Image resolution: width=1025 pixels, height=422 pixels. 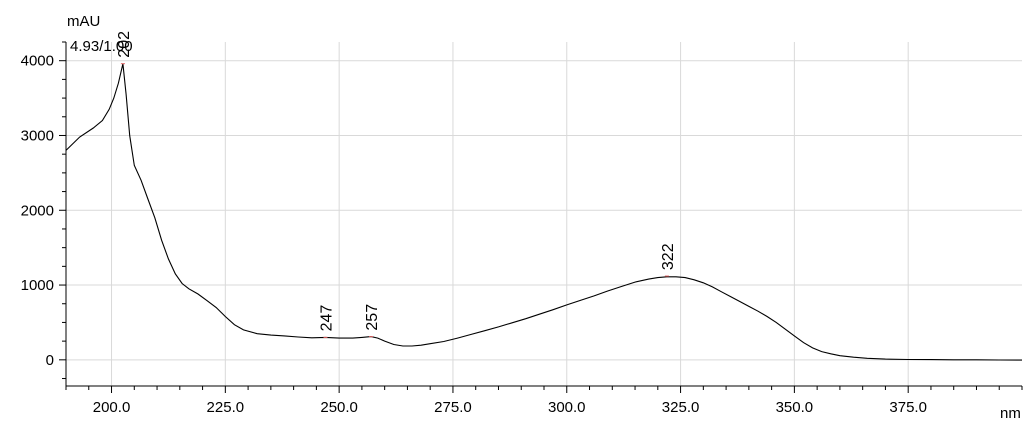 I want to click on peak-label: 322, so click(x=668, y=256).